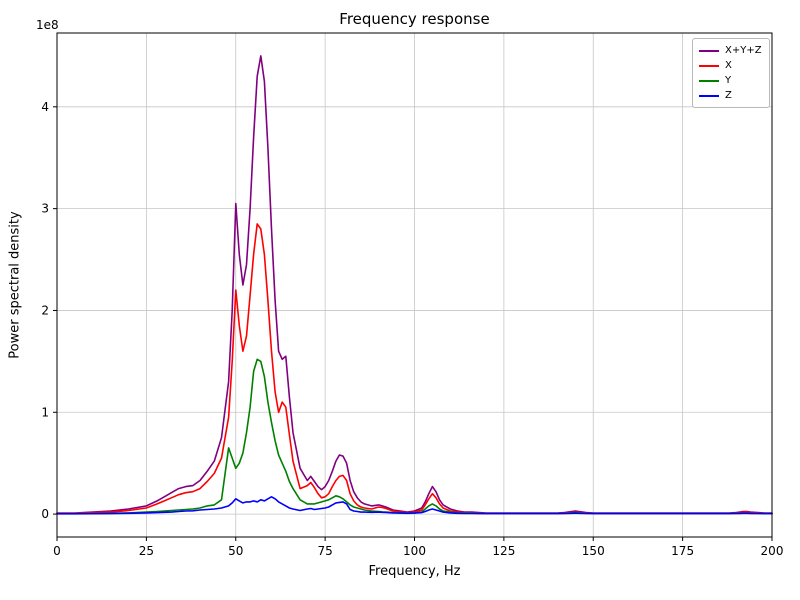 The image size is (800, 600). I want to click on y-tick-label: 0, so click(45, 514).